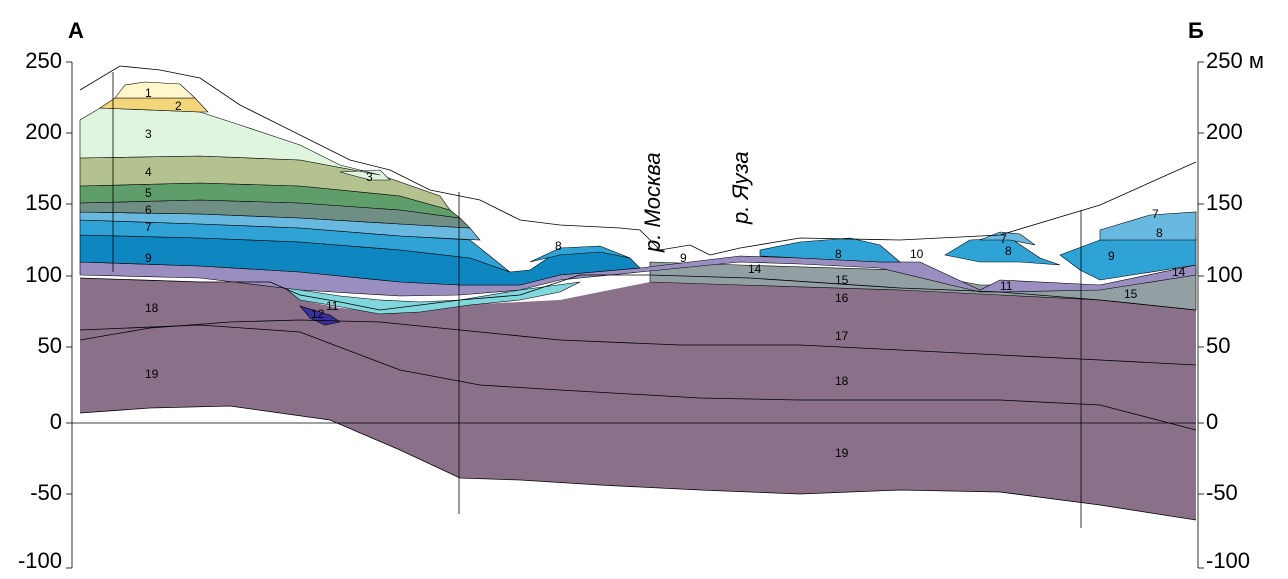 The image size is (1288, 579). Describe the element at coordinates (1212, 421) in the screenshot. I see `right-axis-label: 0` at that location.